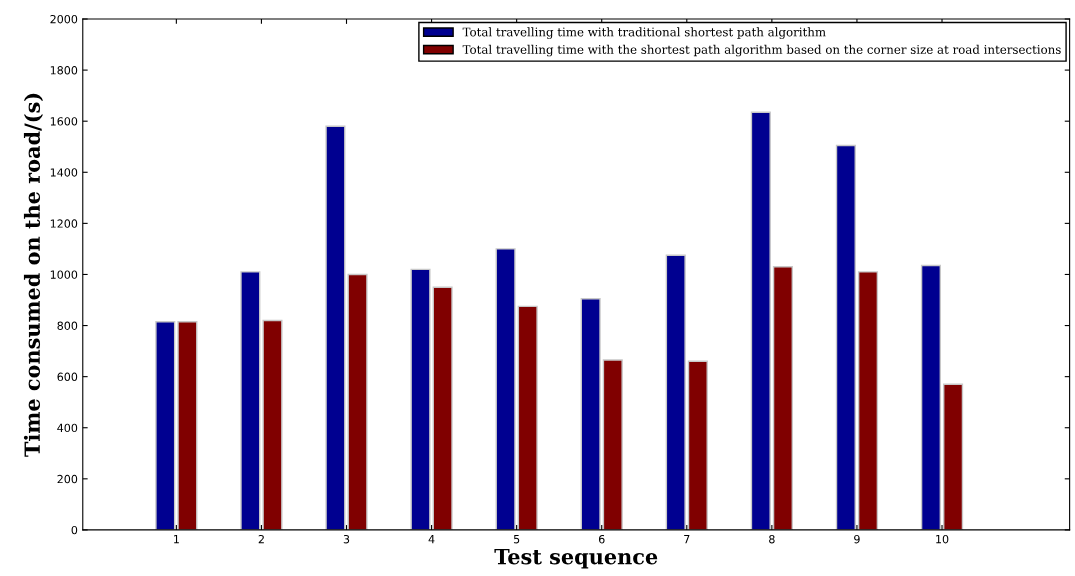  What do you see at coordinates (67, 479) in the screenshot?
I see `y-tick-label: 200` at bounding box center [67, 479].